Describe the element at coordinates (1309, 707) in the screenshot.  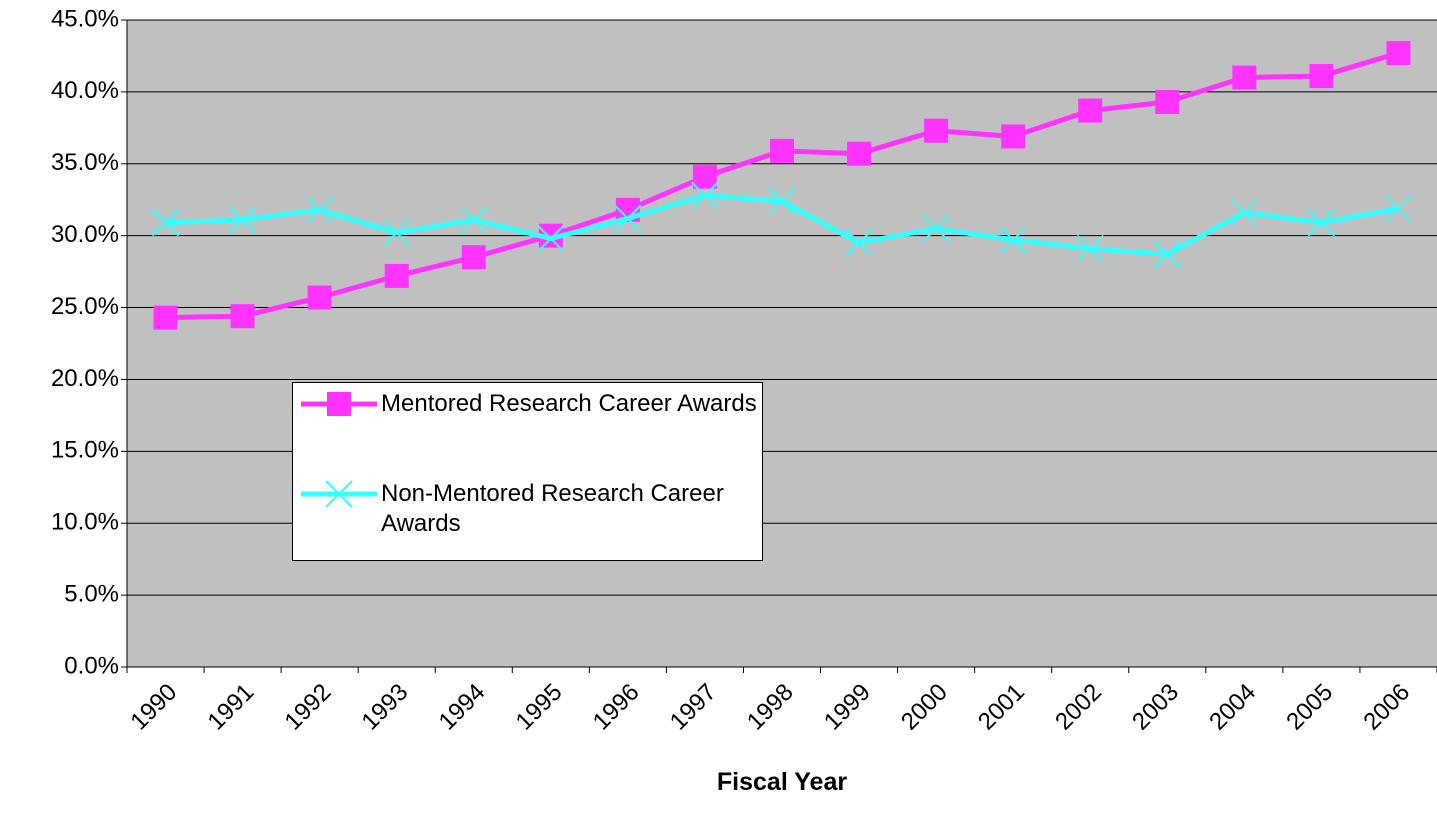
I see `x-tick-label: 2005` at that location.